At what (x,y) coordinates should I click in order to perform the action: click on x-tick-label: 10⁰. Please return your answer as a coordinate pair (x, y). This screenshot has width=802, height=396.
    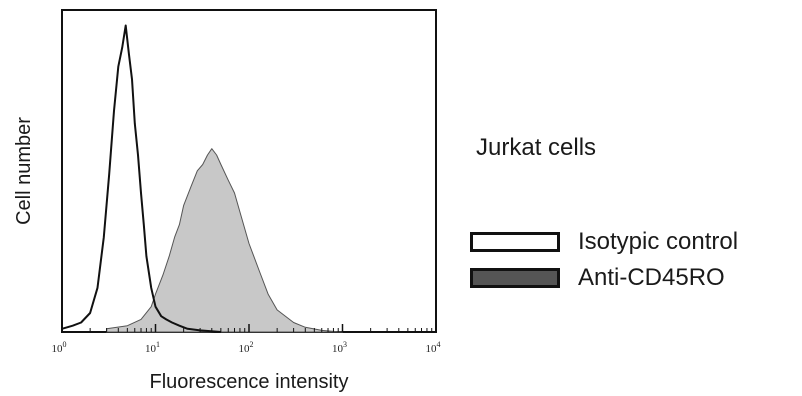
    Looking at the image, I should click on (59, 347).